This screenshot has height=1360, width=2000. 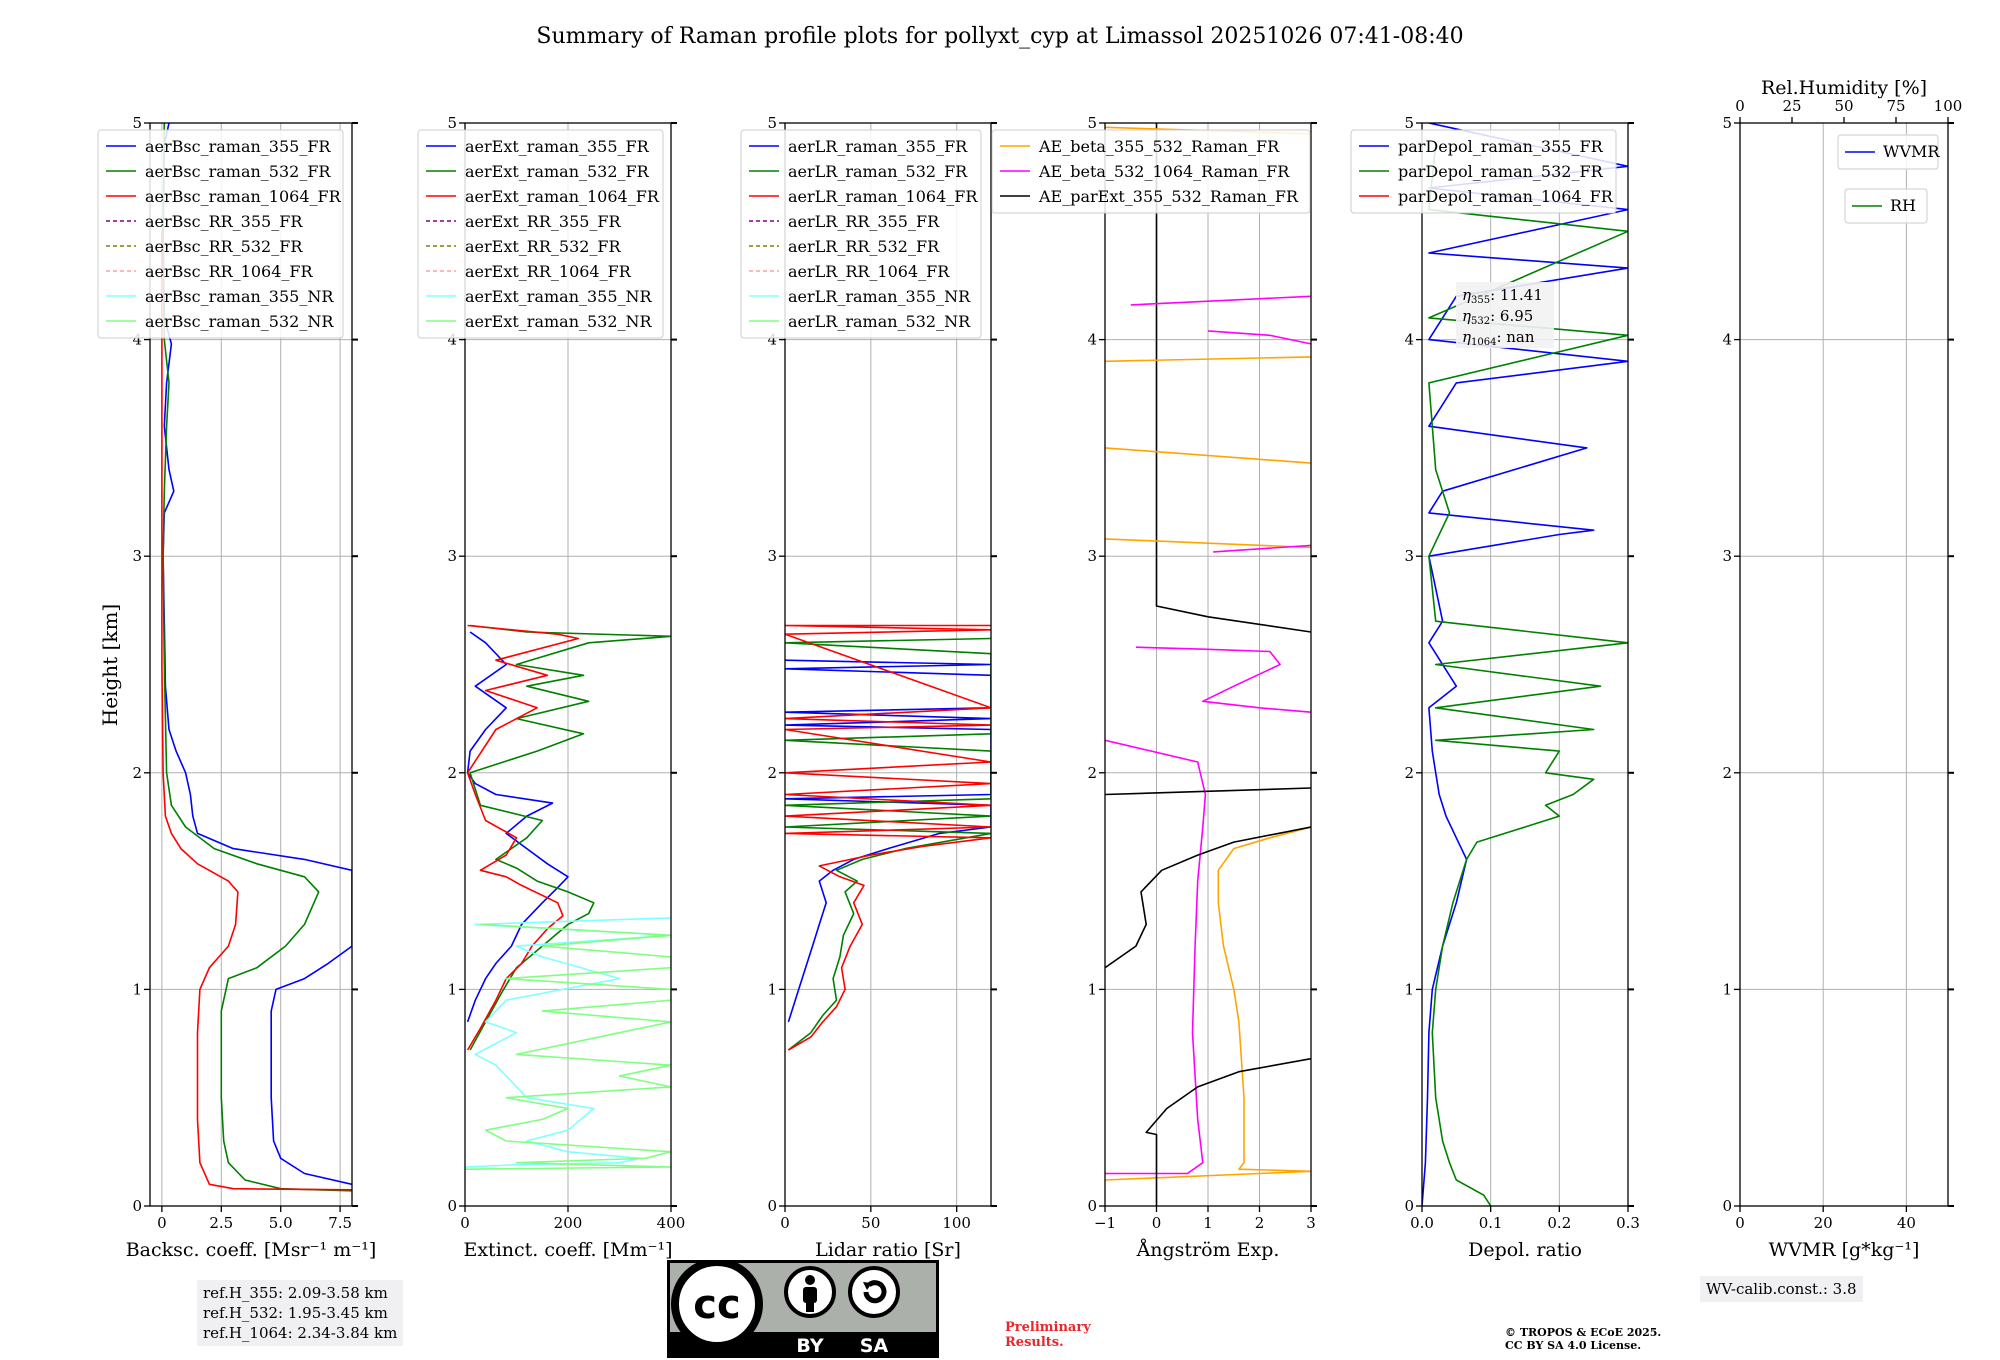 I want to click on legend-entry: aerBsc_raman_532_NR, so click(x=239, y=321).